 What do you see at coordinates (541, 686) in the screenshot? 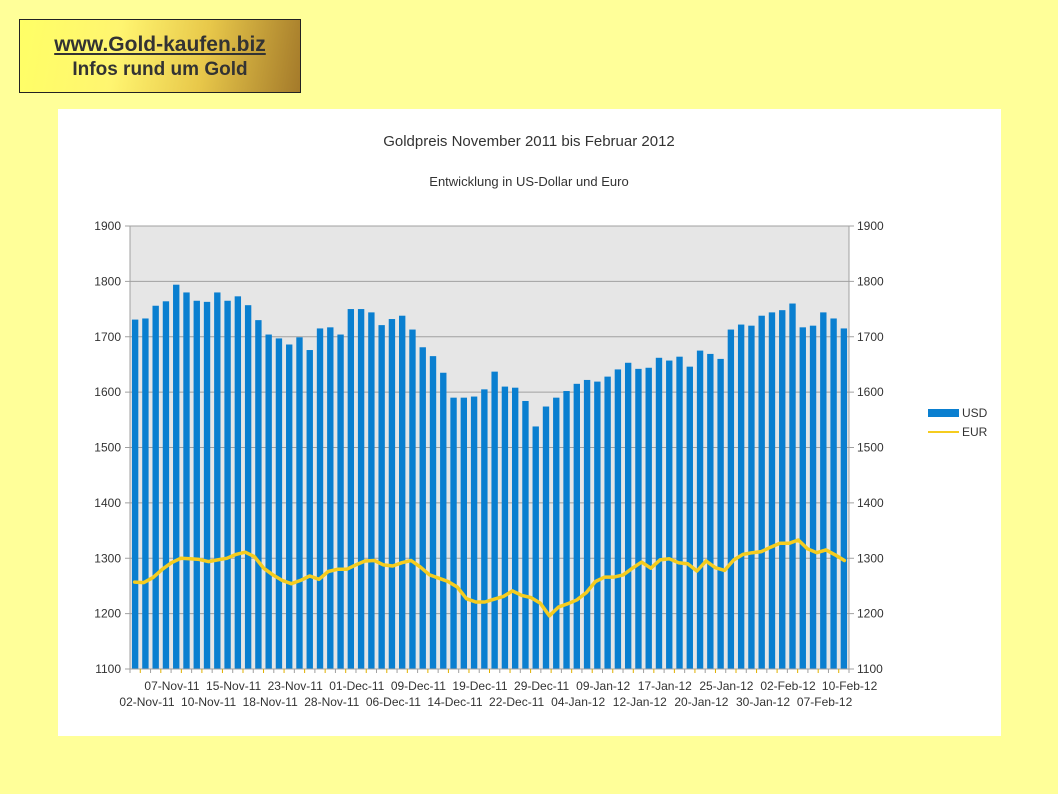
I see `x-tick-label: 29-Dec-11` at bounding box center [541, 686].